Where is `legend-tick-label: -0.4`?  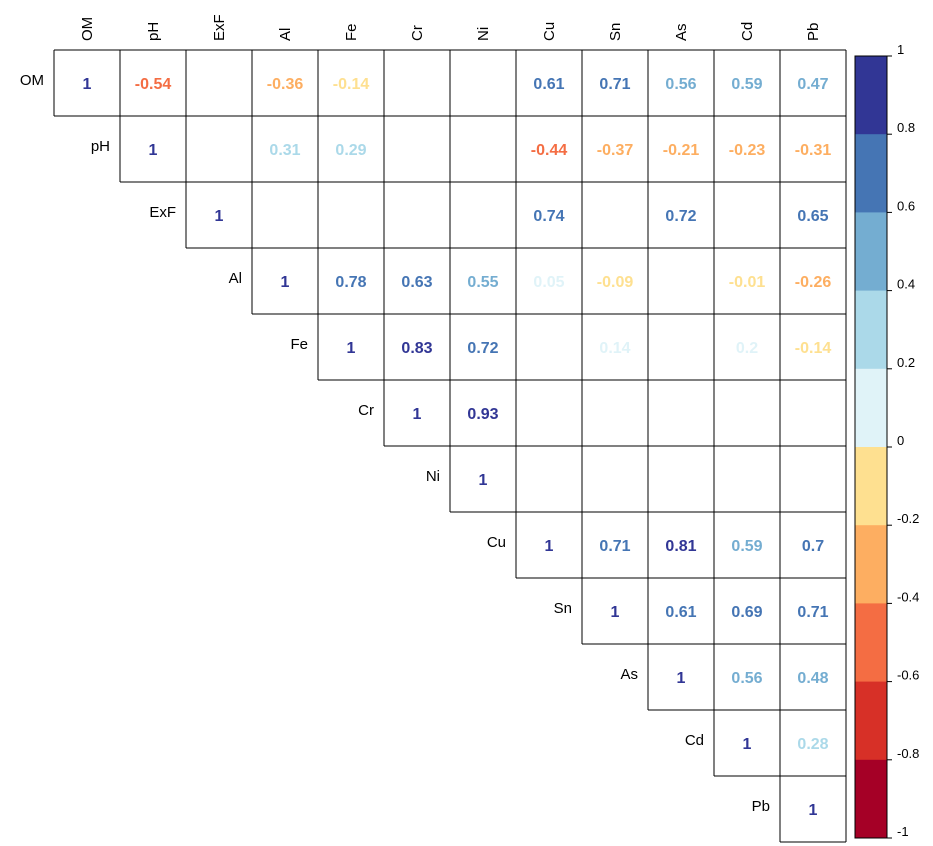
legend-tick-label: -0.4 is located at coordinates (908, 596).